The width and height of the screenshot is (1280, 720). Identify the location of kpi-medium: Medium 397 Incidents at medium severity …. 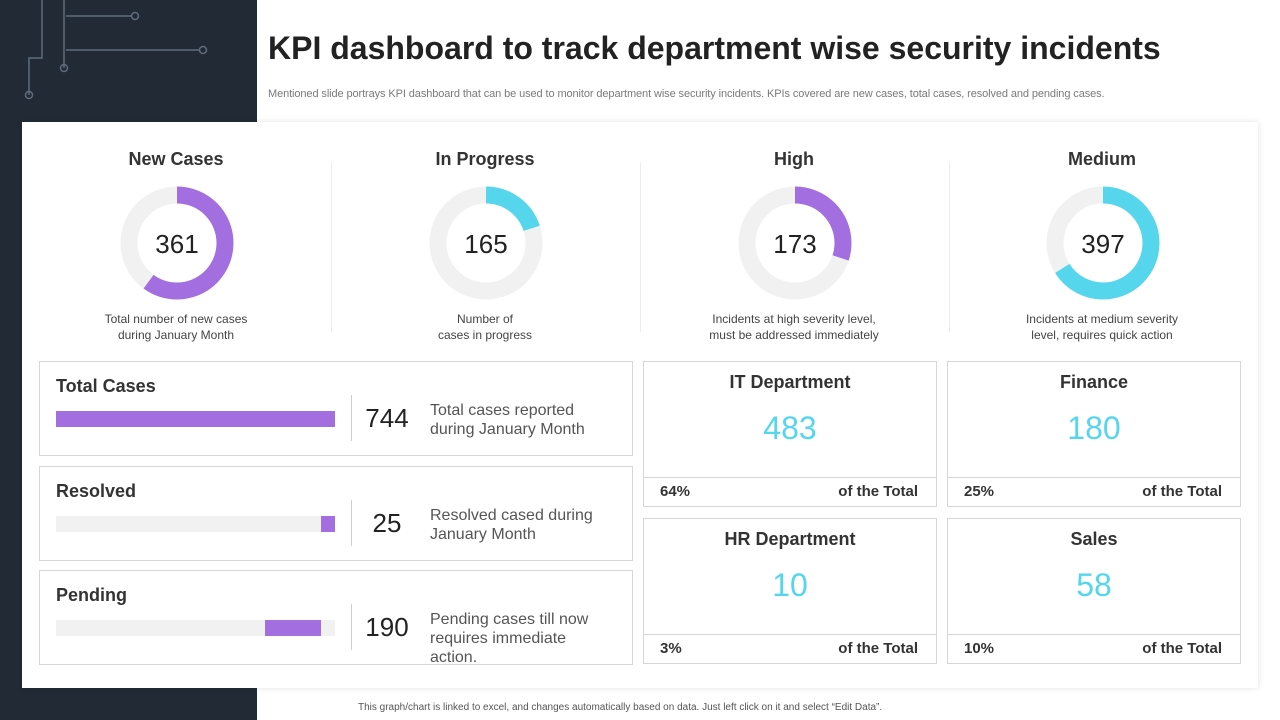
(1102, 237).